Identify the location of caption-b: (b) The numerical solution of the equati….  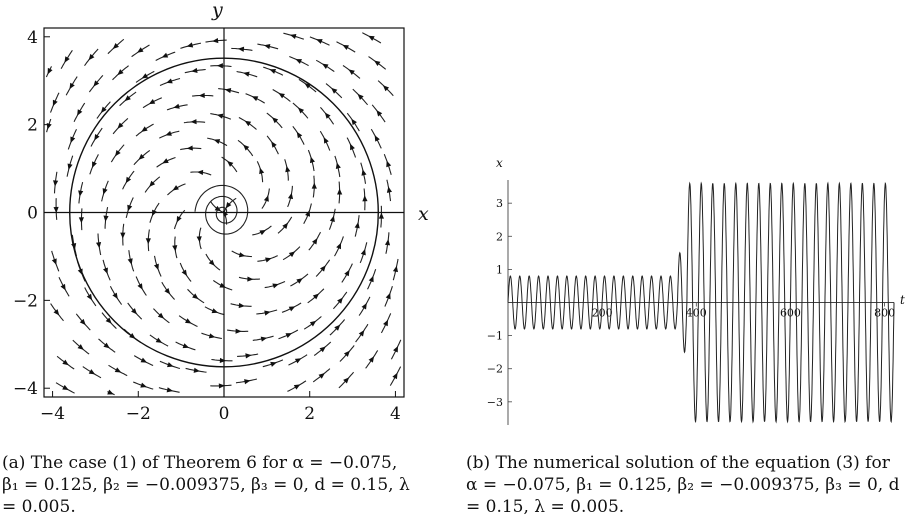
(683, 485).